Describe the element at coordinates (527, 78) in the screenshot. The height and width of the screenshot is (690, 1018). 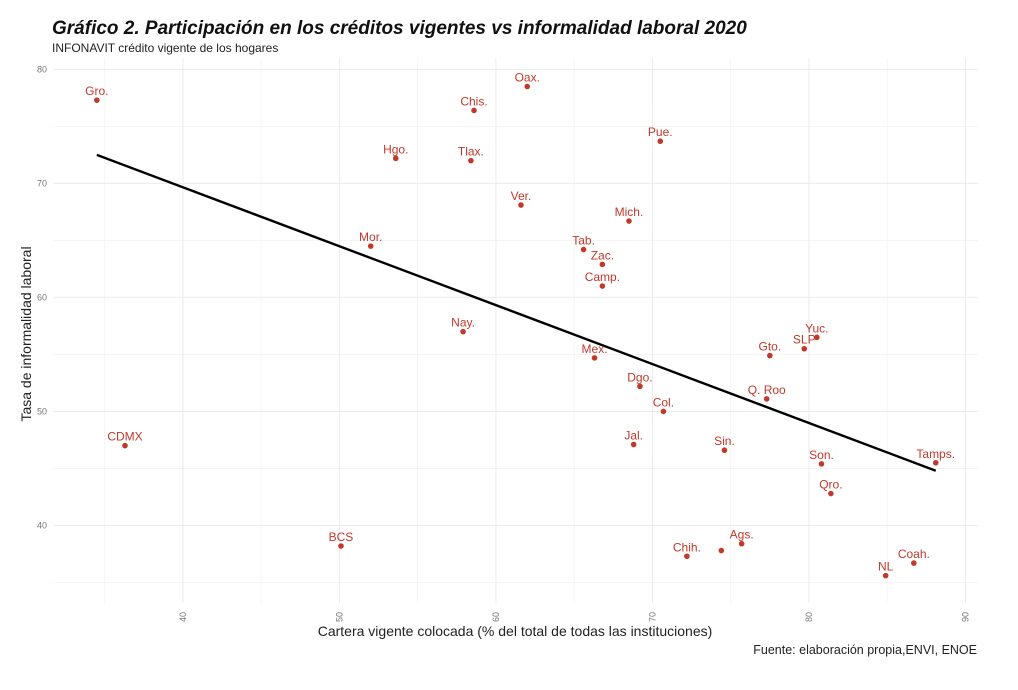
I see `point-label: Oax.` at that location.